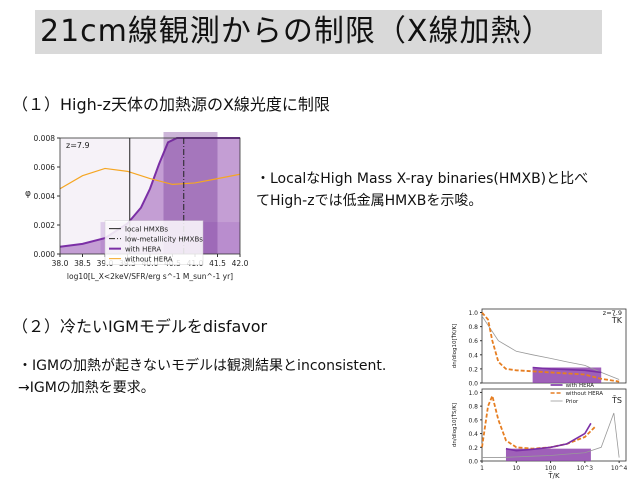 This screenshot has height=479, width=638. Describe the element at coordinates (140, 326) in the screenshot. I see `section-heading-2: （２）冷たいIGMモデルをdisfavor` at that location.